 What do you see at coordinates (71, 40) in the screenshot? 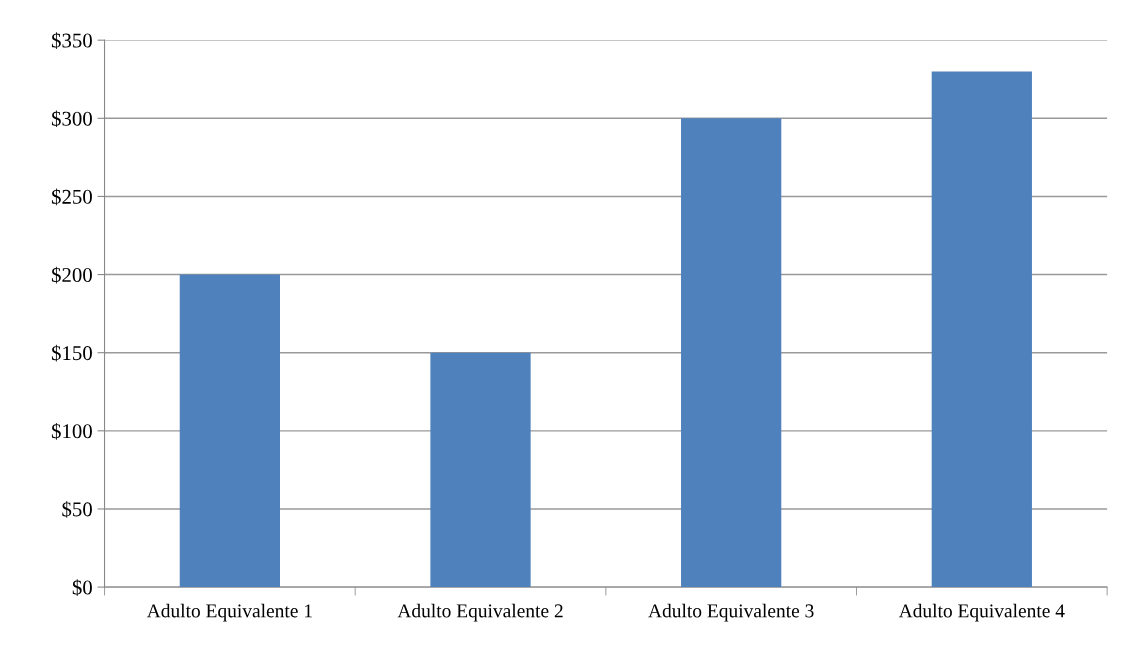
I see `y-tick-label: $350` at bounding box center [71, 40].